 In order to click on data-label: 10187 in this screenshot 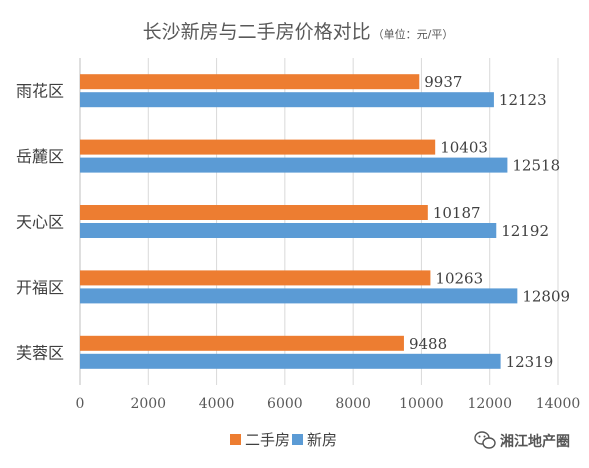, I will do `click(457, 213)`.